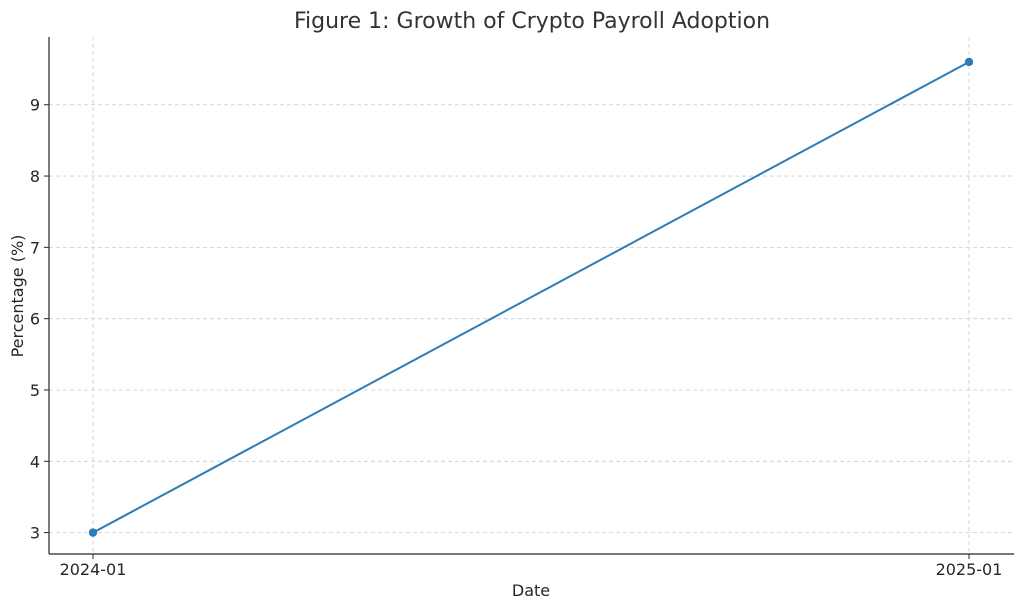 This screenshot has width=1024, height=610. What do you see at coordinates (35, 247) in the screenshot?
I see `y-tick-label: 7` at bounding box center [35, 247].